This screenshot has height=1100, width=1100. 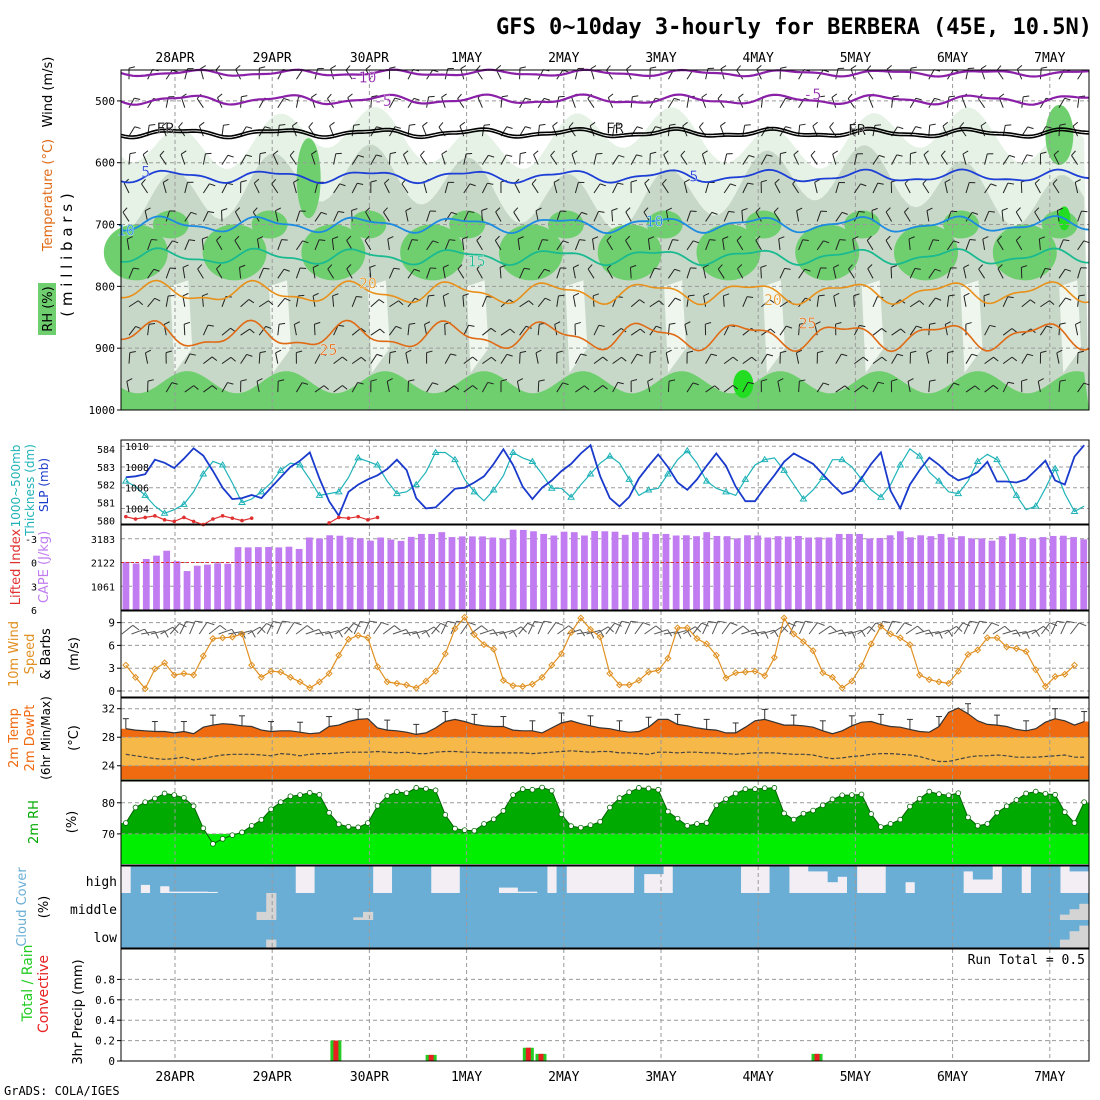 What do you see at coordinates (817, 1057) in the screenshot?
I see `precip-conv-bar` at bounding box center [817, 1057].